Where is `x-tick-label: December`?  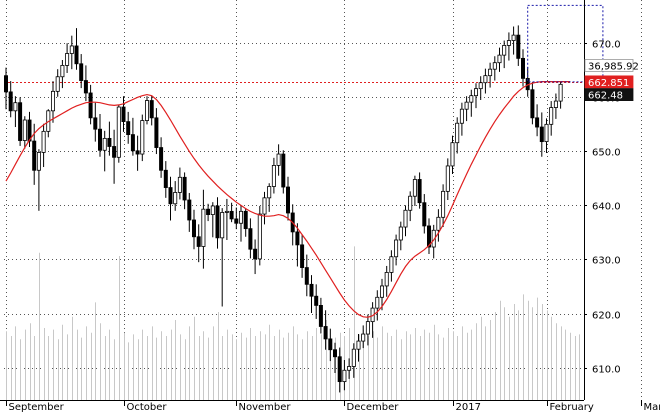
x-tick-label: December is located at coordinates (373, 407).